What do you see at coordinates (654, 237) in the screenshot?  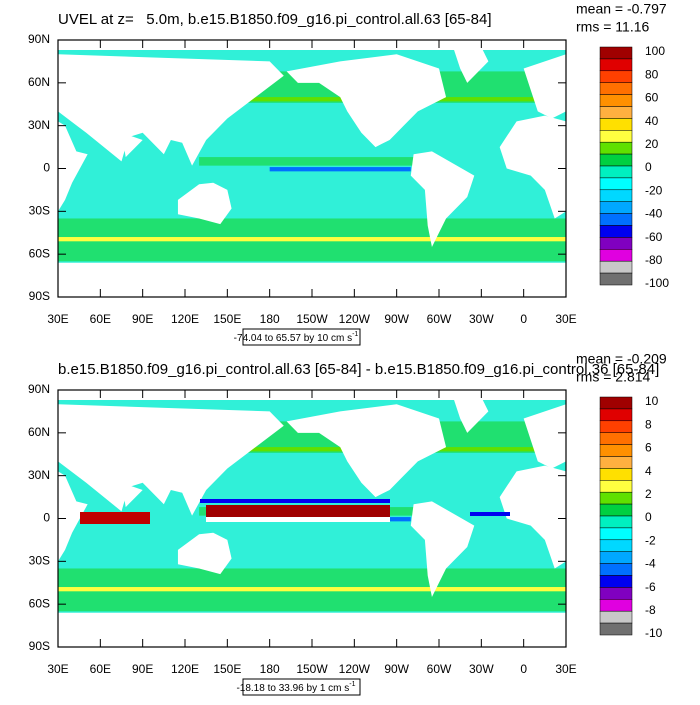 I see `colorbar-label: -60` at bounding box center [654, 237].